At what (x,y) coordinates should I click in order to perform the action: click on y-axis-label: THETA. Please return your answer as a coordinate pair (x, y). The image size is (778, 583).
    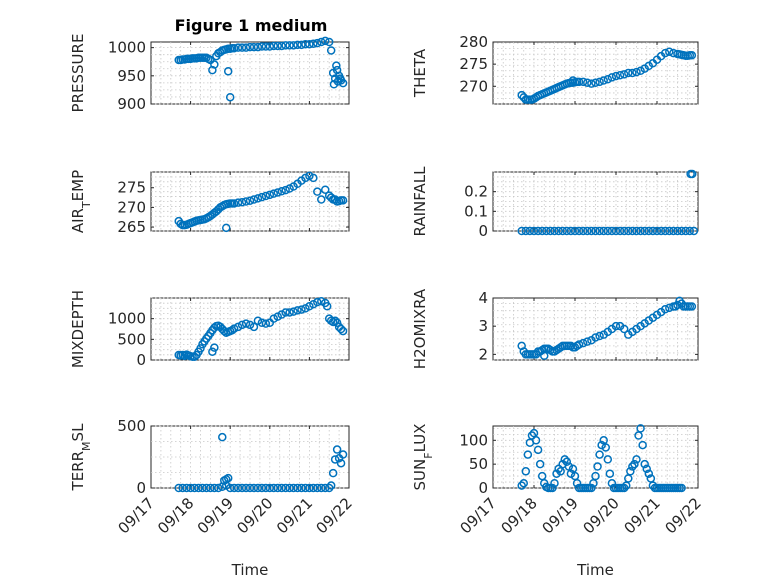
    Looking at the image, I should click on (420, 73).